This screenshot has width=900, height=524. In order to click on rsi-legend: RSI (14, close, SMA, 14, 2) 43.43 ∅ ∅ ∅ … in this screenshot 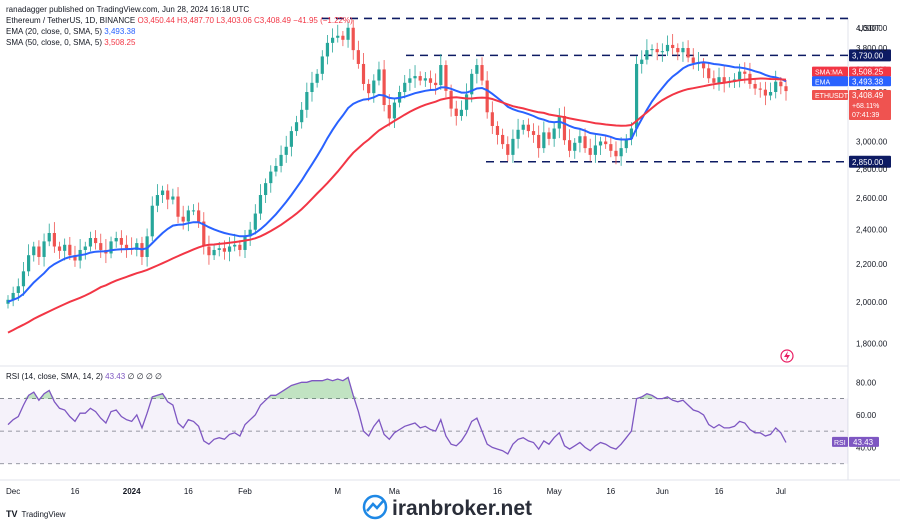, I will do `click(84, 376)`.